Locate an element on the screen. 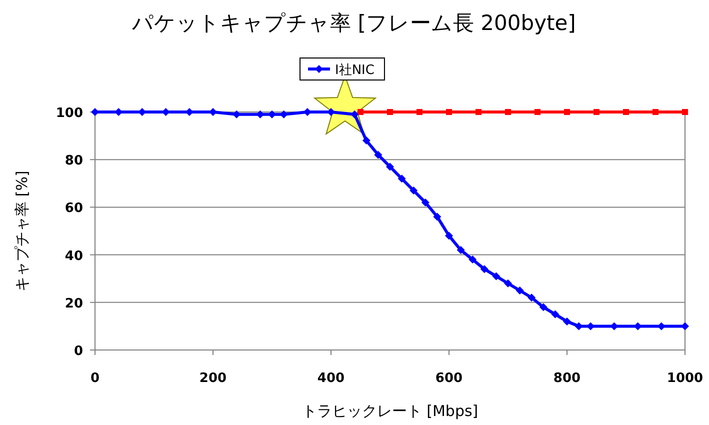  y-tick-label: 40 is located at coordinates (73, 256).